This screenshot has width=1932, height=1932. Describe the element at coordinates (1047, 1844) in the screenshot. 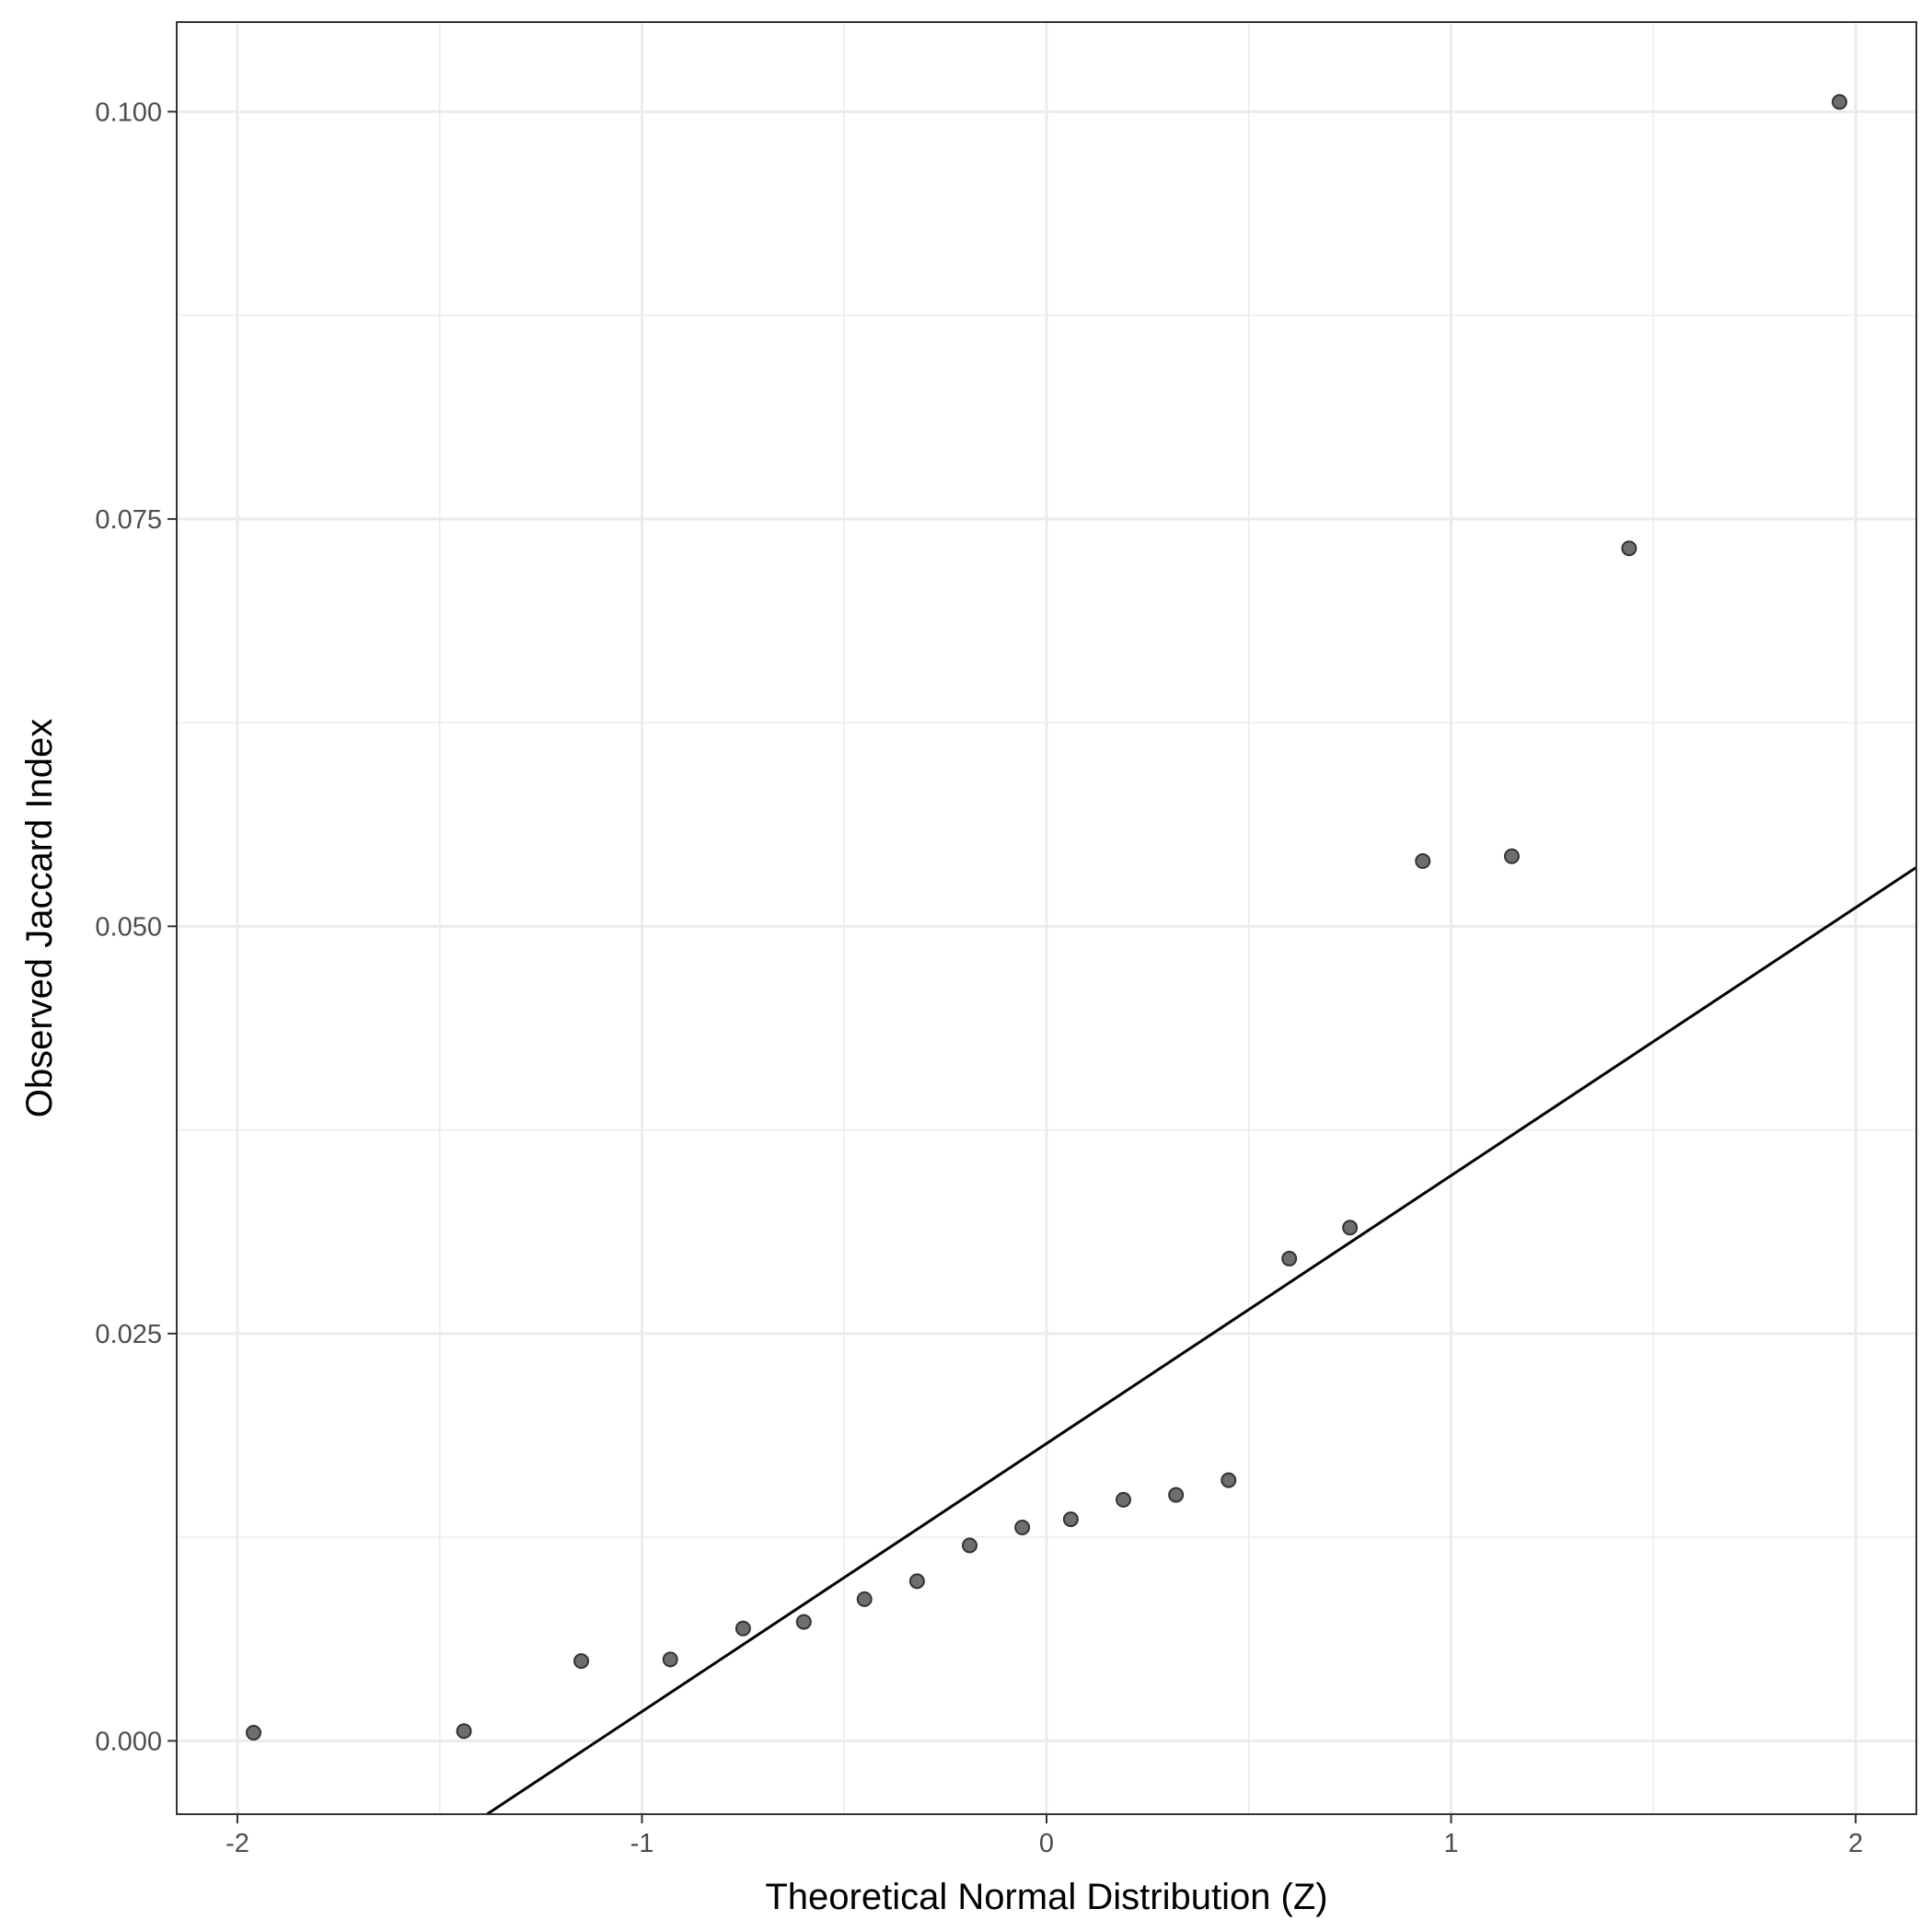

I see `x-tick-label: 0` at that location.